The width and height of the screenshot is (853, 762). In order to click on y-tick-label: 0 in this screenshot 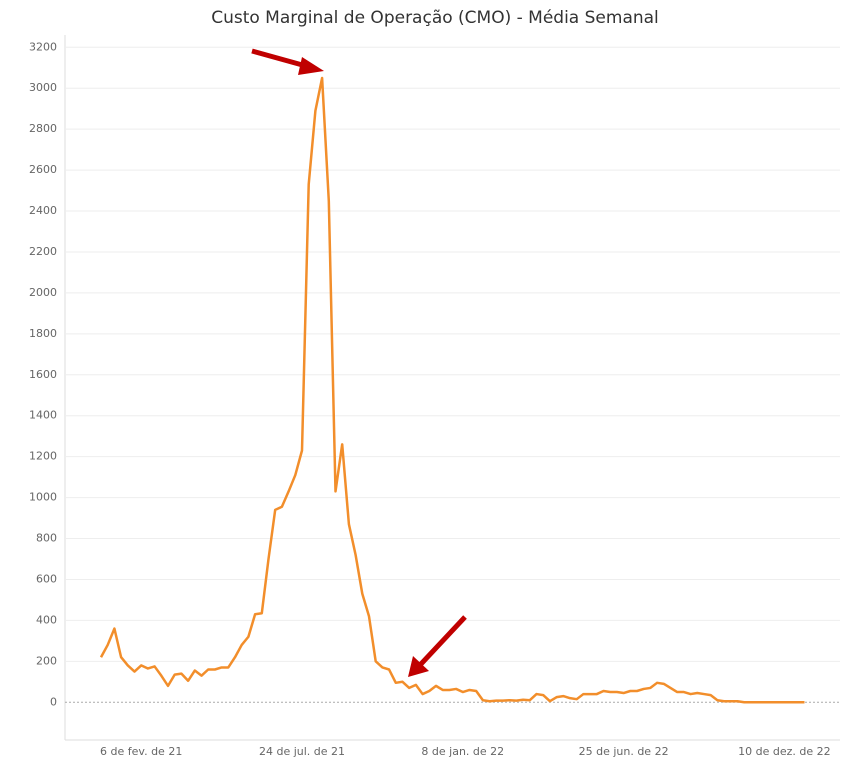, I will do `click(53, 701)`.